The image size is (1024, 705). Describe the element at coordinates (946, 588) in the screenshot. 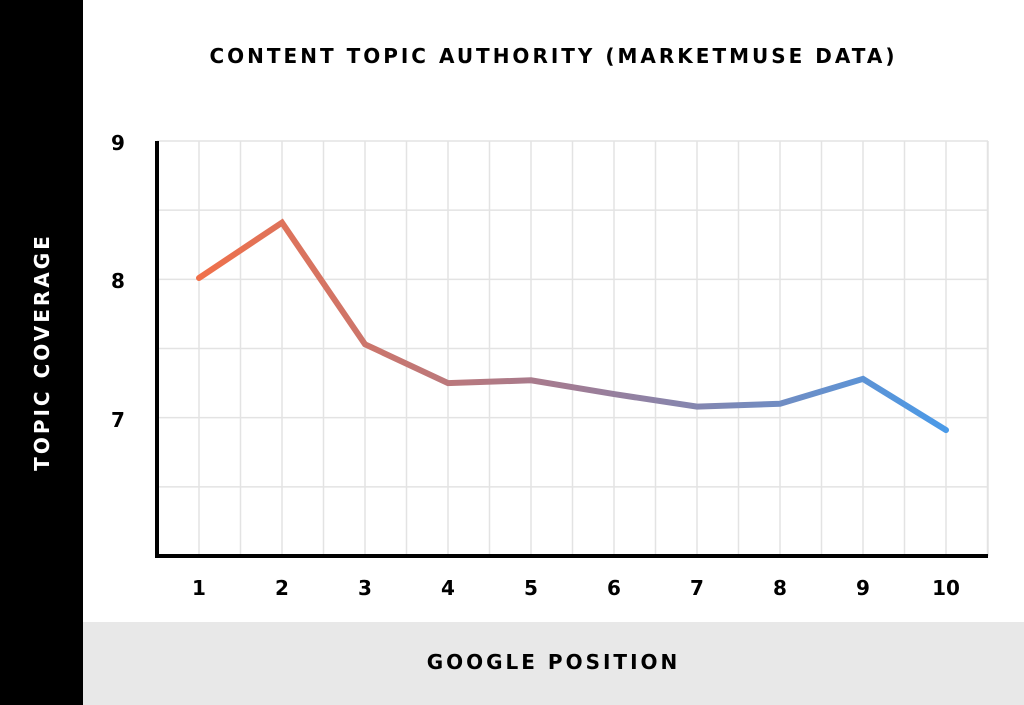

I see `x-tick: 10` at that location.